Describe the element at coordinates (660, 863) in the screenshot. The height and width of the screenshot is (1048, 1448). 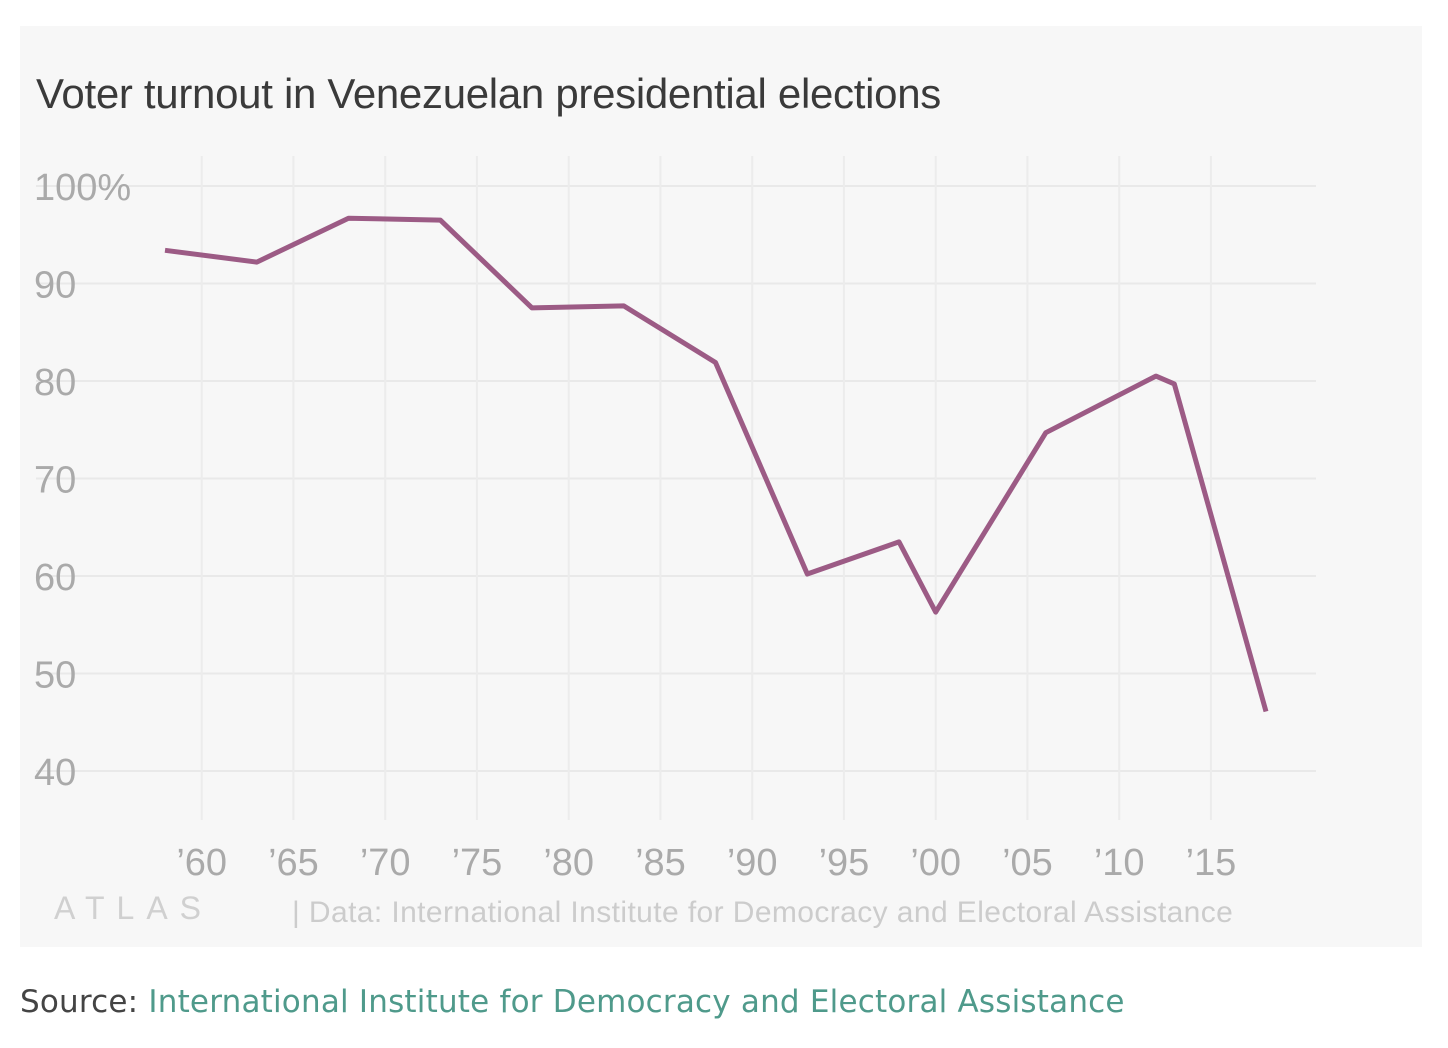
I see `x-tick-label: ’85` at that location.